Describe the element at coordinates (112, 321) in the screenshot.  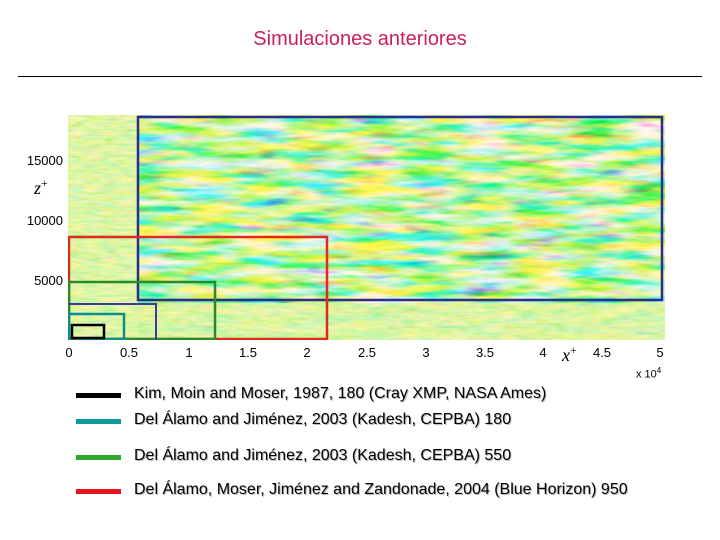
I see `box-navy` at that location.